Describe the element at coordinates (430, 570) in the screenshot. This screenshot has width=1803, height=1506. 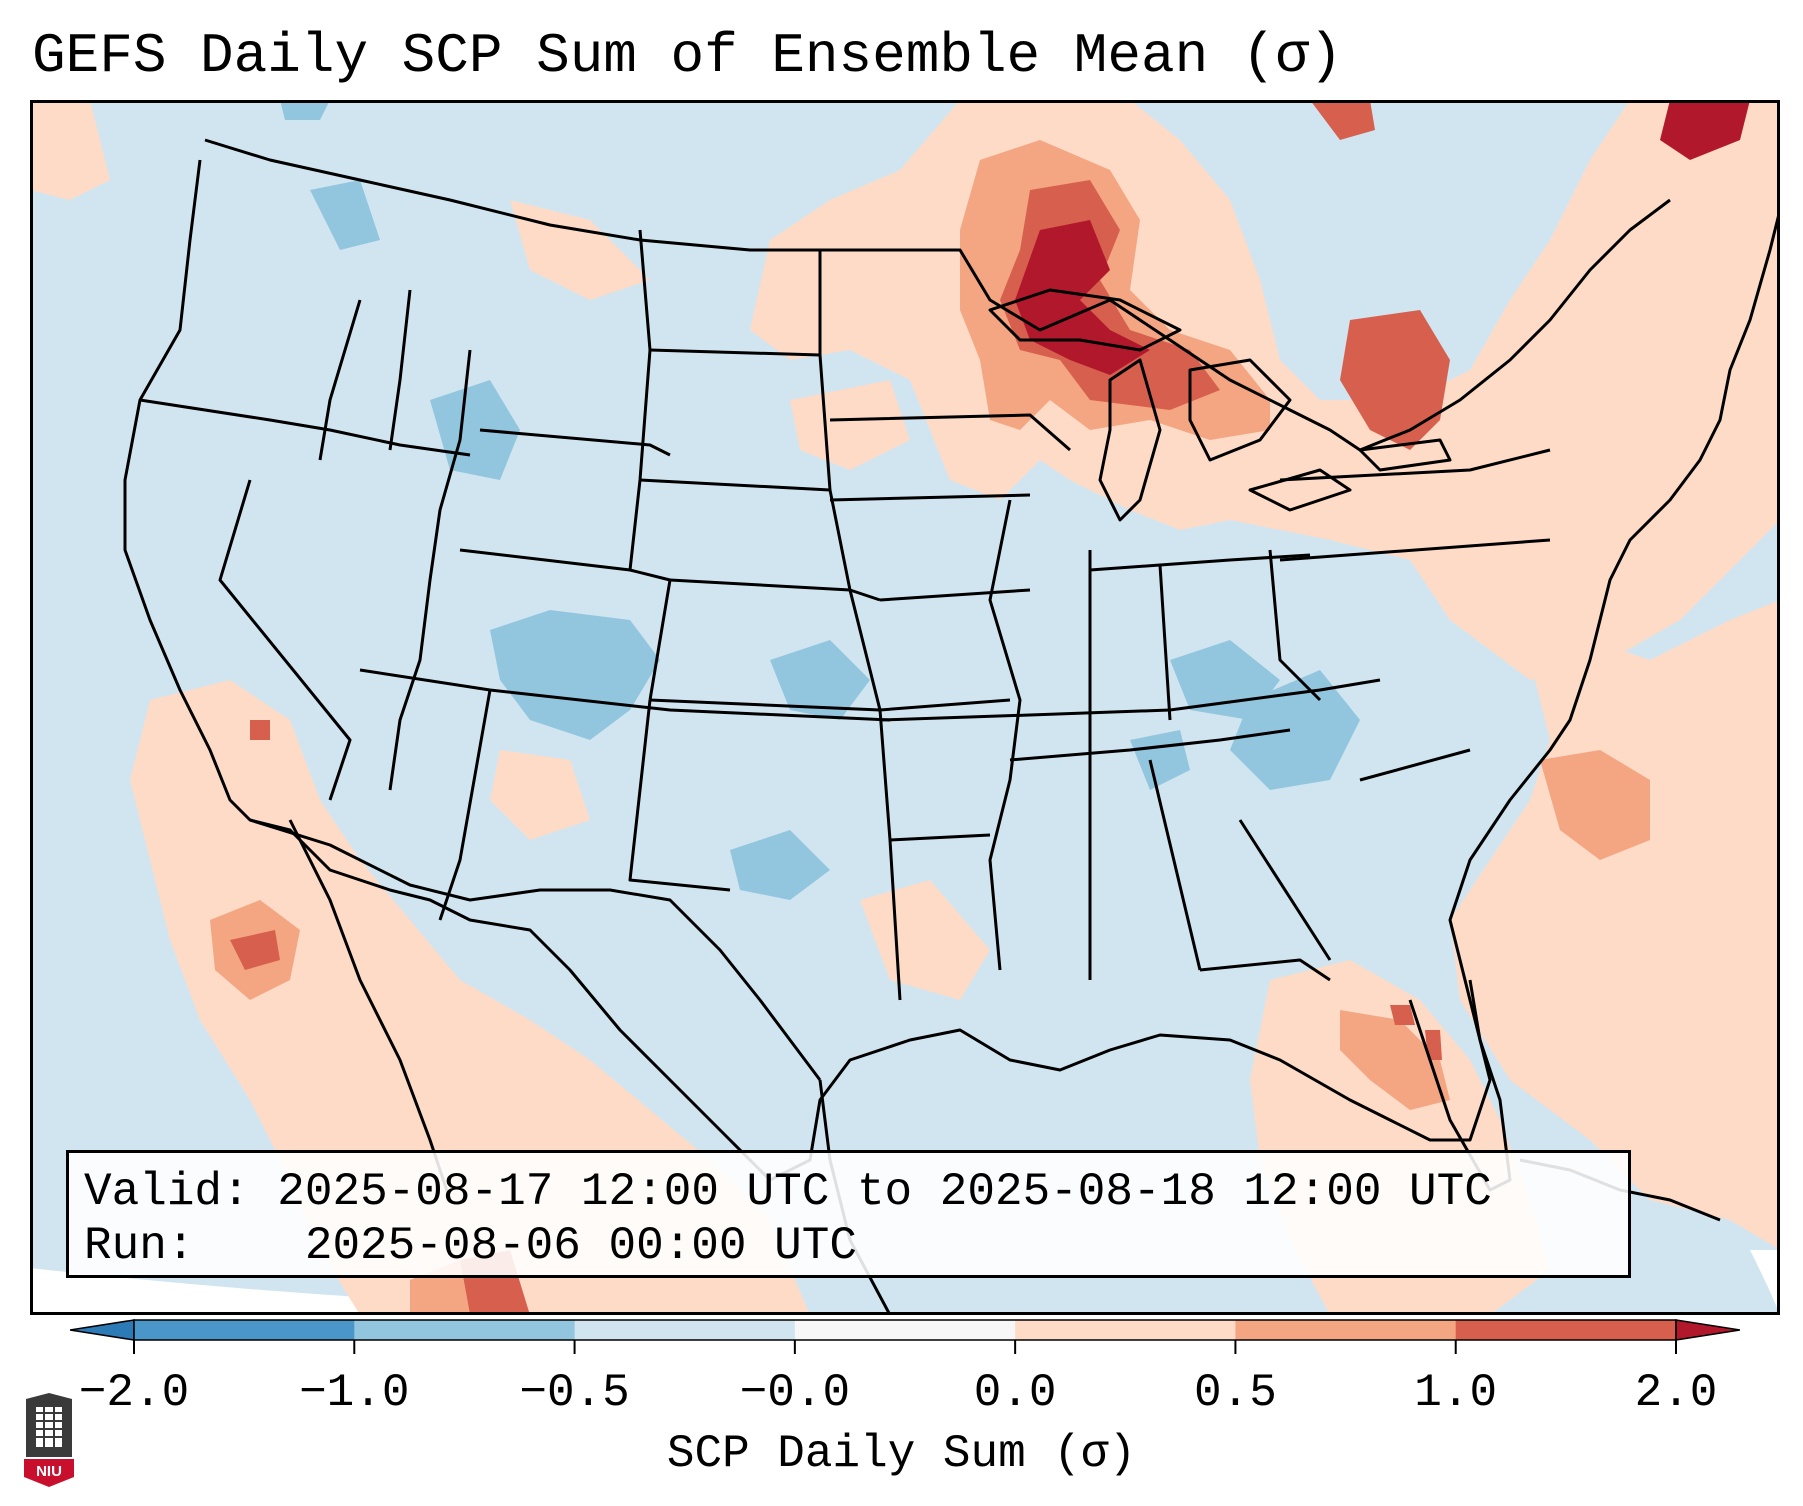
I see `state-line-ut-west` at that location.